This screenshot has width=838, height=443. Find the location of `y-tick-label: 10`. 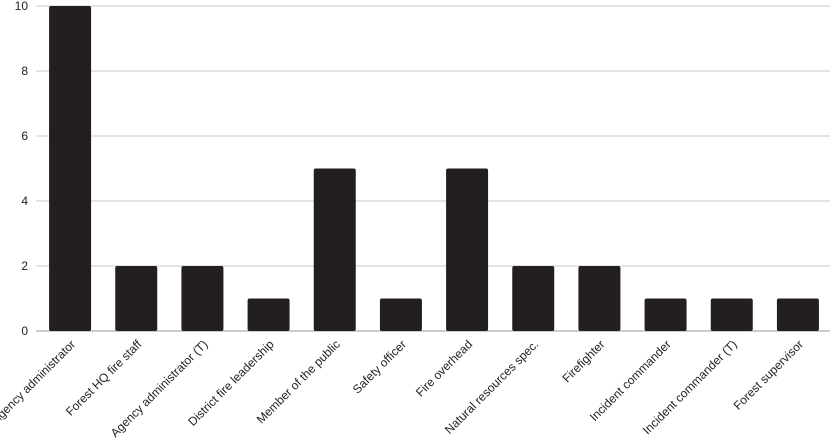

y-tick-label: 10 is located at coordinates (22, 6).